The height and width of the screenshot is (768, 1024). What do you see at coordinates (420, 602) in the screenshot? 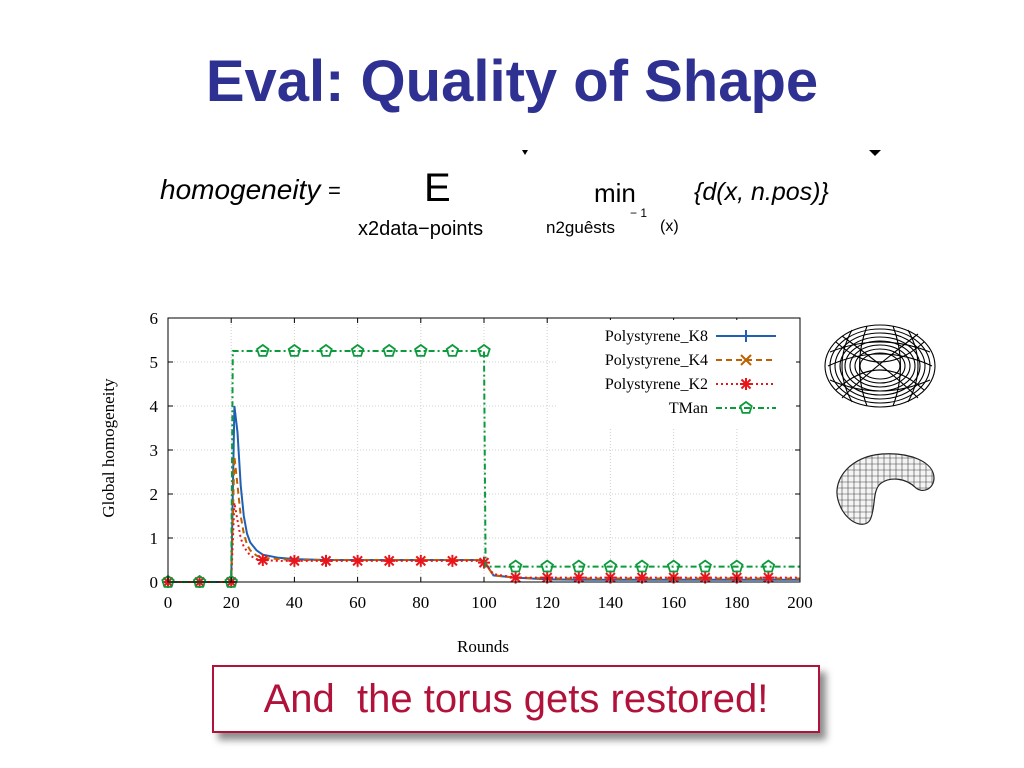
I see `x-tick-label-4: 80` at bounding box center [420, 602].